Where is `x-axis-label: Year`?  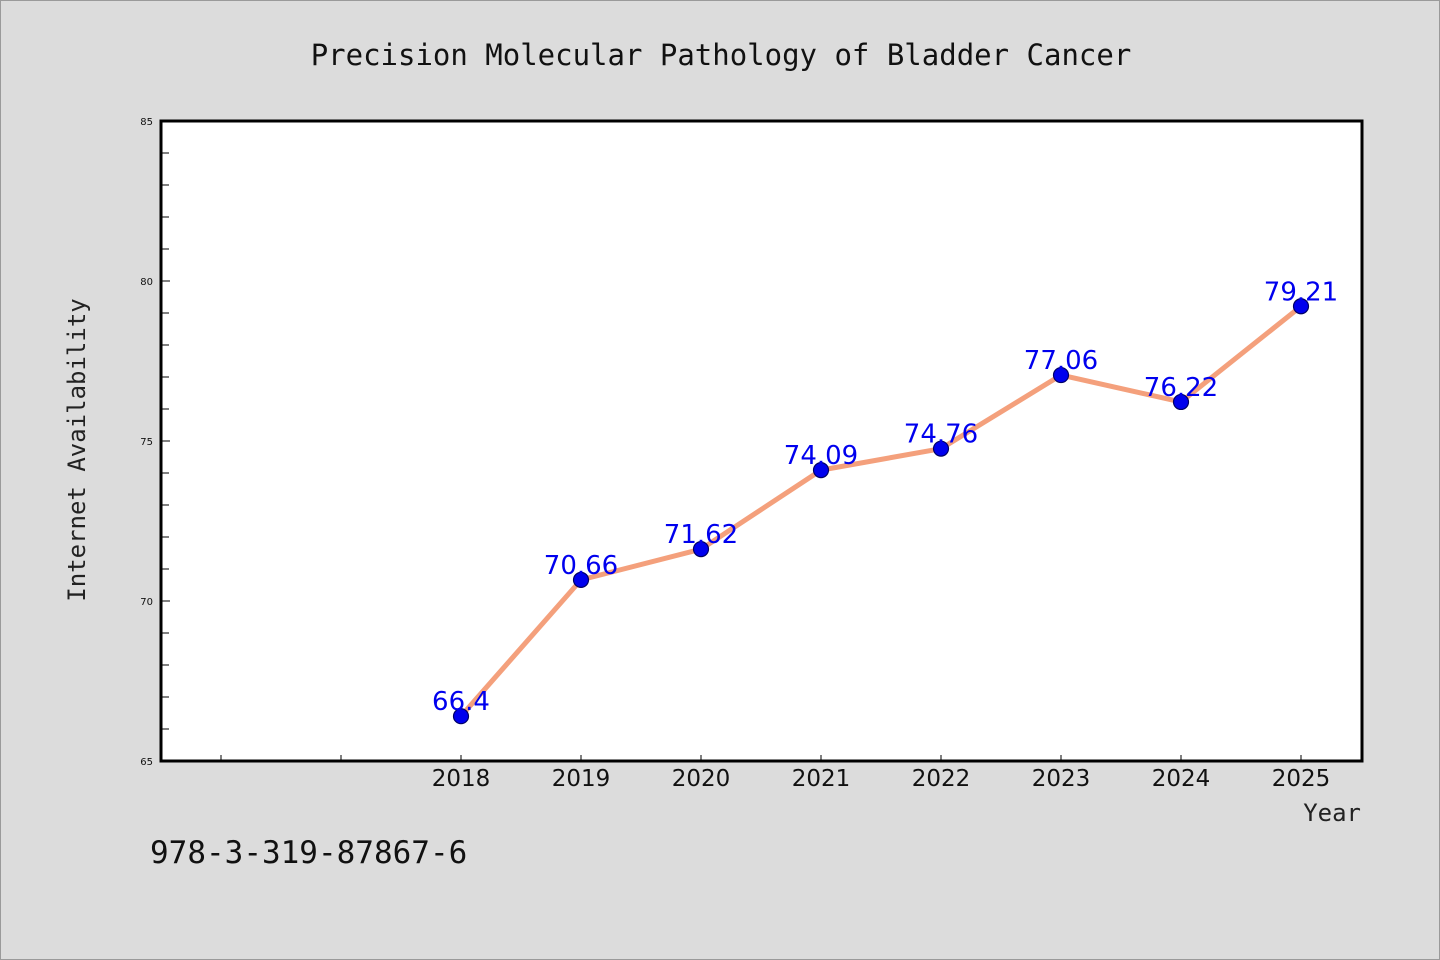 x-axis-label: Year is located at coordinates (1332, 813).